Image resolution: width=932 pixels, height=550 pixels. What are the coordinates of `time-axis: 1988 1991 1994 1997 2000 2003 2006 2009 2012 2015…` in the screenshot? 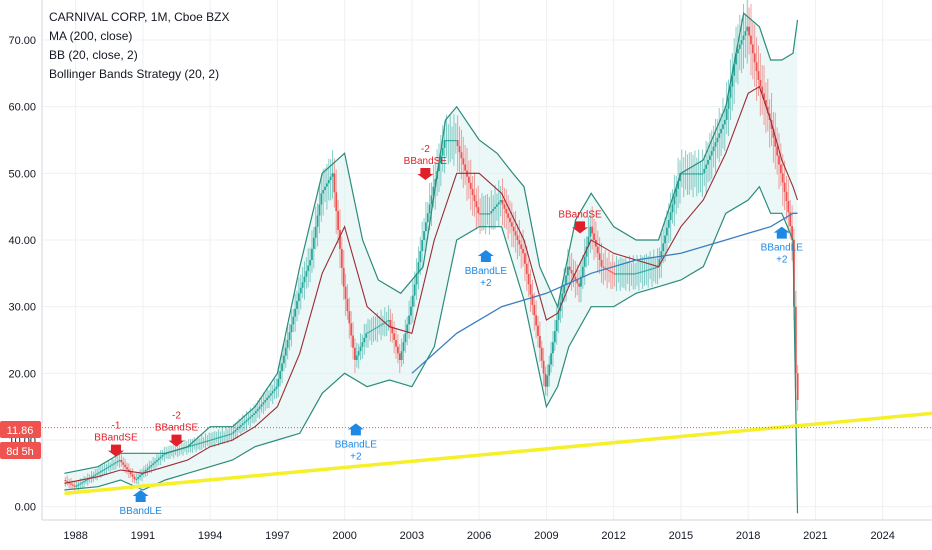 It's located at (487, 530).